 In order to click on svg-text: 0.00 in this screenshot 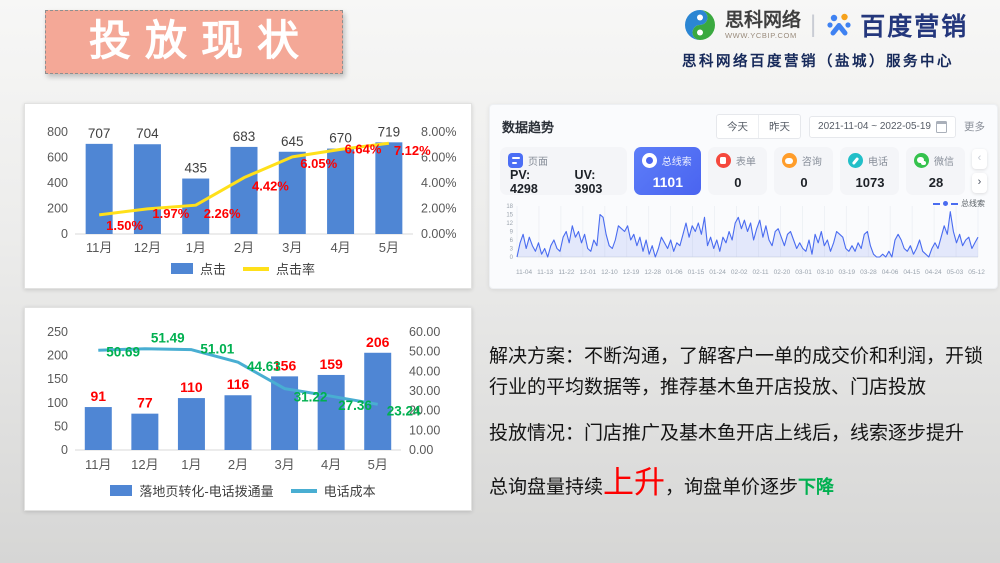, I will do `click(421, 450)`.